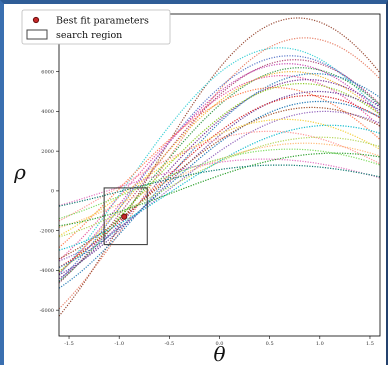 This screenshot has height=365, width=388. I want to click on y-tick-label-4: 0, so click(52, 192).